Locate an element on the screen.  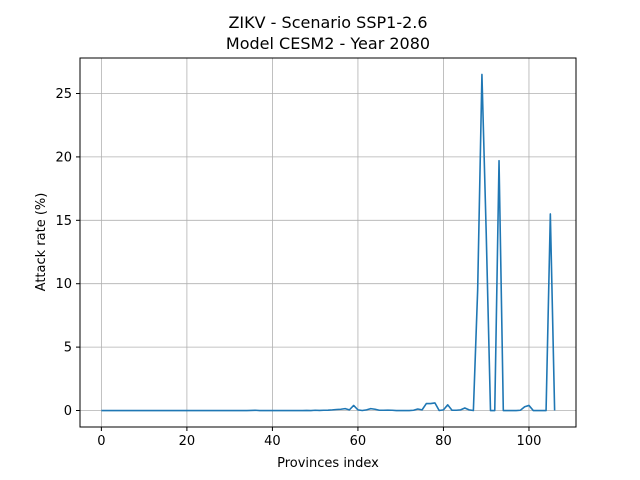
x-tick-label-40: 40 is located at coordinates (272, 441).